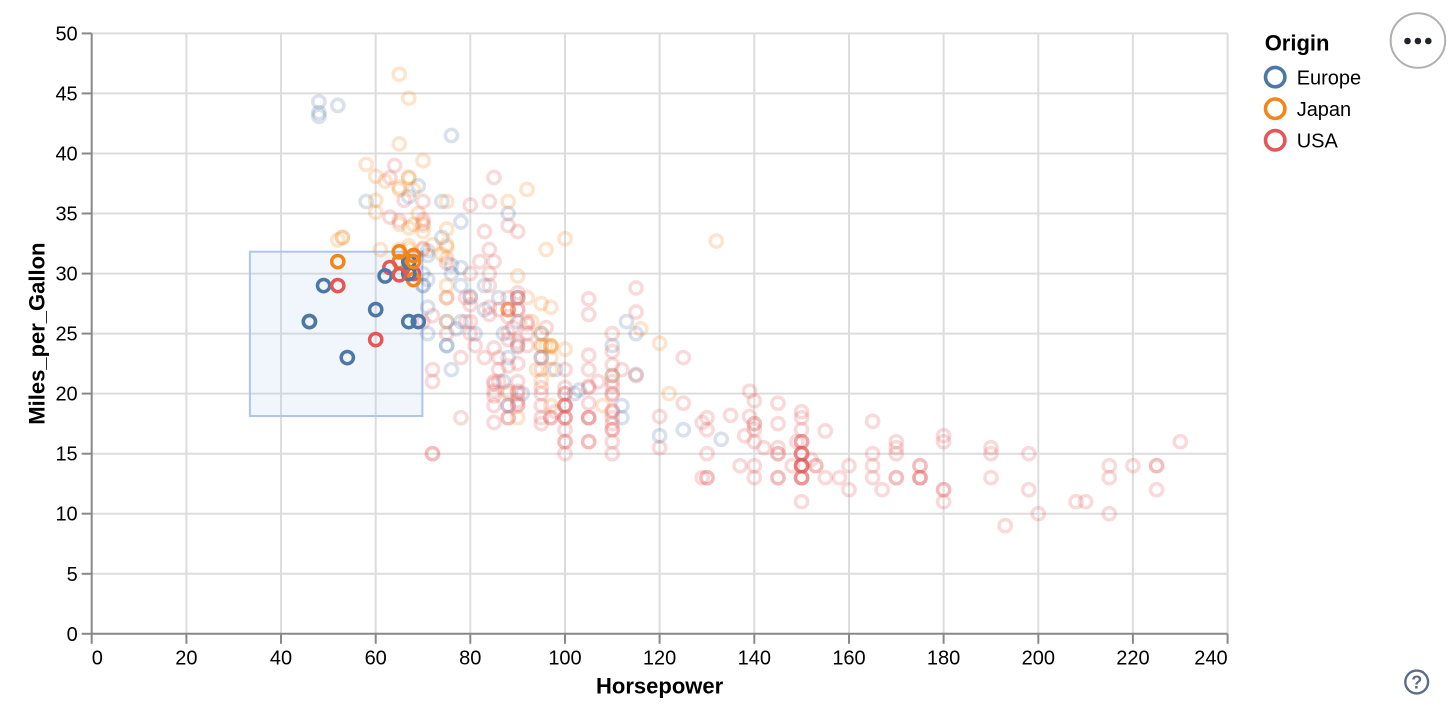  I want to click on svg-text: Origin, so click(1297, 43).